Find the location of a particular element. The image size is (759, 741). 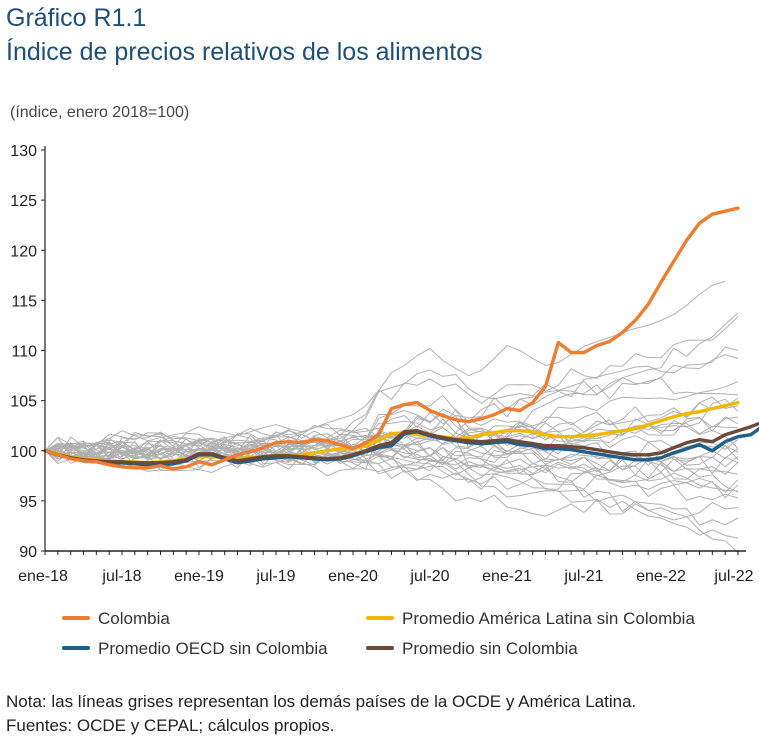

legend-swatch-oecd is located at coordinates (76, 647).